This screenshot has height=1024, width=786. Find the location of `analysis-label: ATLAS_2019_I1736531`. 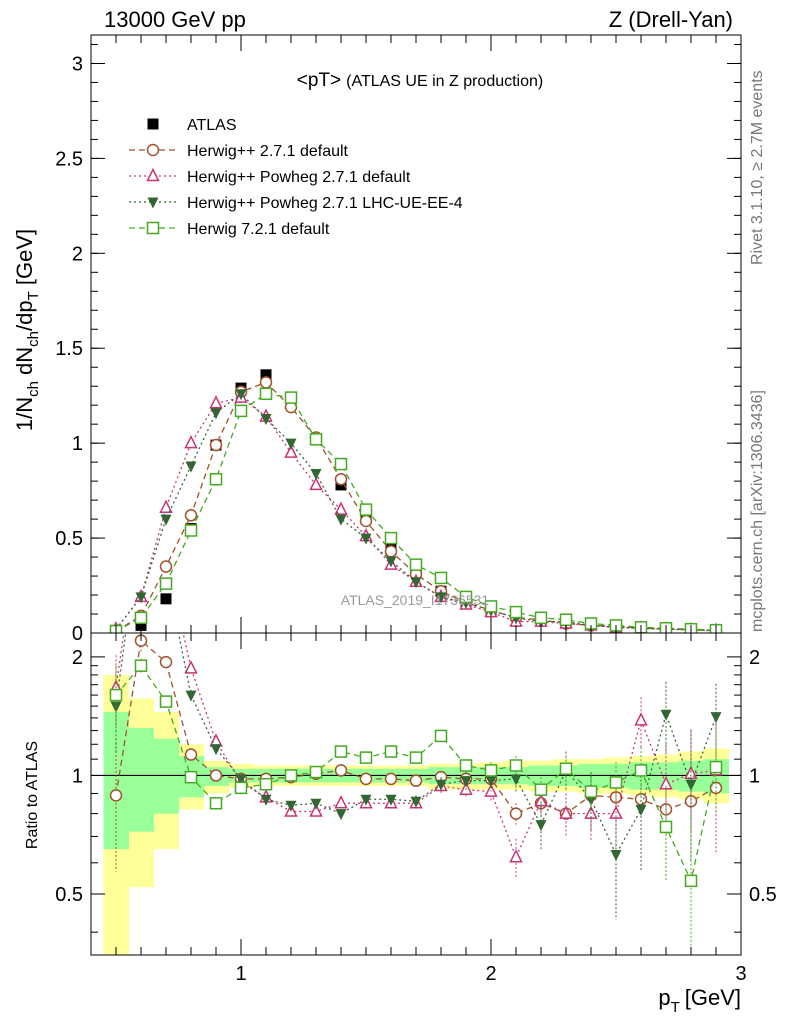

analysis-label: ATLAS_2019_I1736531 is located at coordinates (415, 600).